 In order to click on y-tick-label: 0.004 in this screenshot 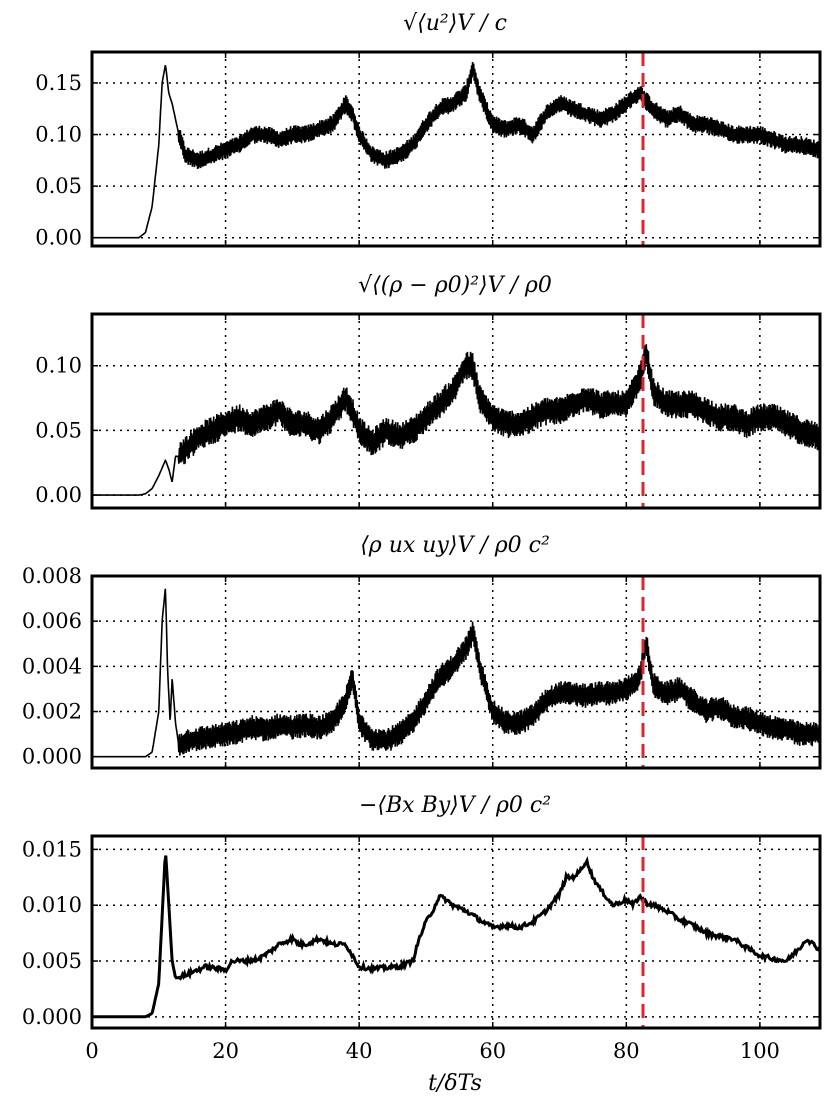, I will do `click(52, 666)`.